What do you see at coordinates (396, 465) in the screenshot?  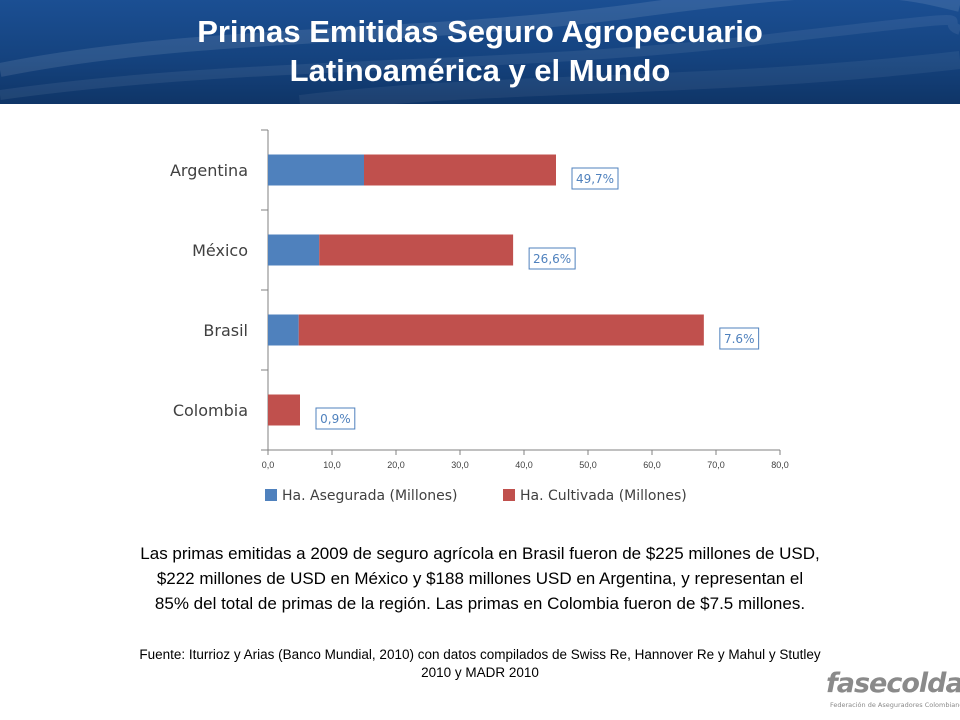 I see `x-tick-label: 20,0` at bounding box center [396, 465].